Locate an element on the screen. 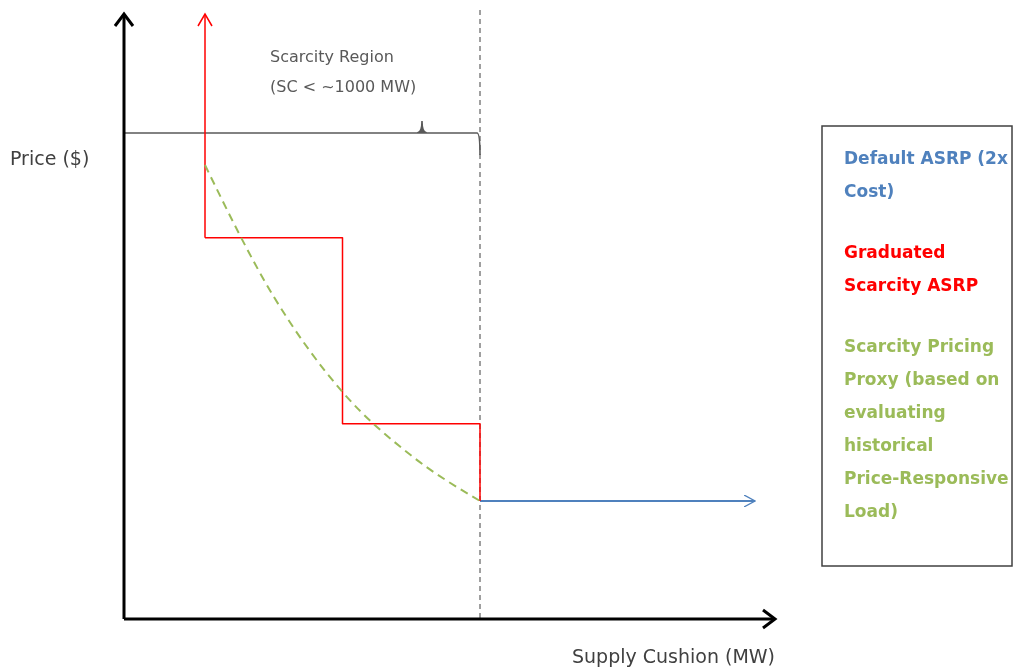 This screenshot has width=1016, height=671. text: Scarcity Pricing Proxy (based on evaluating historical Price-Responsive Load) is located at coordinates (926, 428).